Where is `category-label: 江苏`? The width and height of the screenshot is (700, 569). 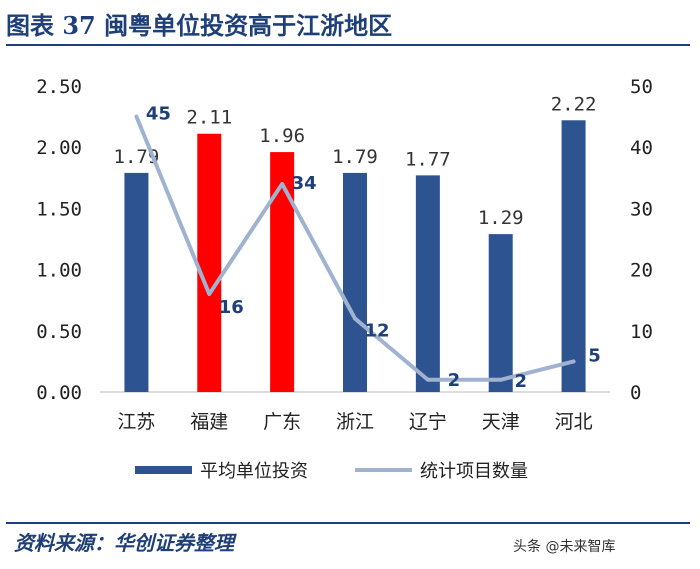 category-label: 江苏 is located at coordinates (136, 422).